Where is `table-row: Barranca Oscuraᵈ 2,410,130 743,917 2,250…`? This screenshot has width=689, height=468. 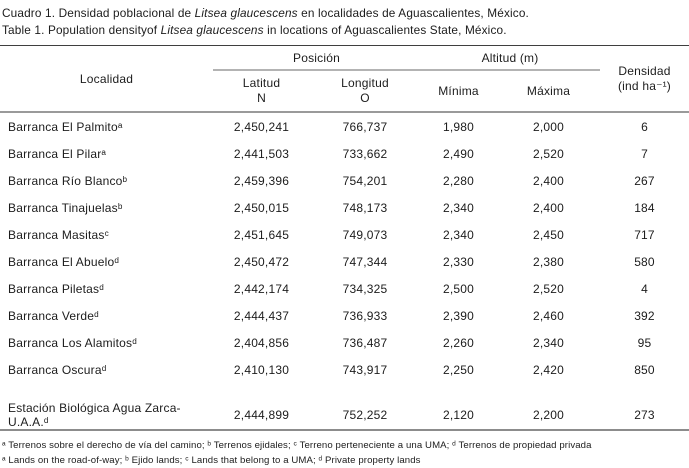 table-row: Barranca Oscuraᵈ 2,410,130 743,917 2,250… is located at coordinates (344, 369).